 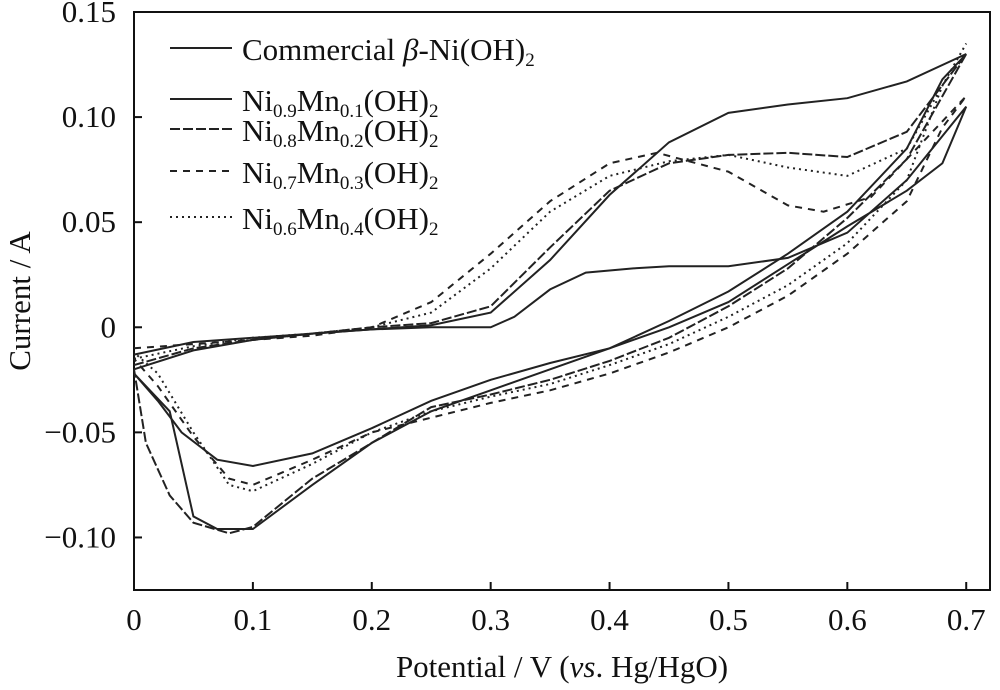 I want to click on x-tick-label: 0.2, so click(x=371, y=619).